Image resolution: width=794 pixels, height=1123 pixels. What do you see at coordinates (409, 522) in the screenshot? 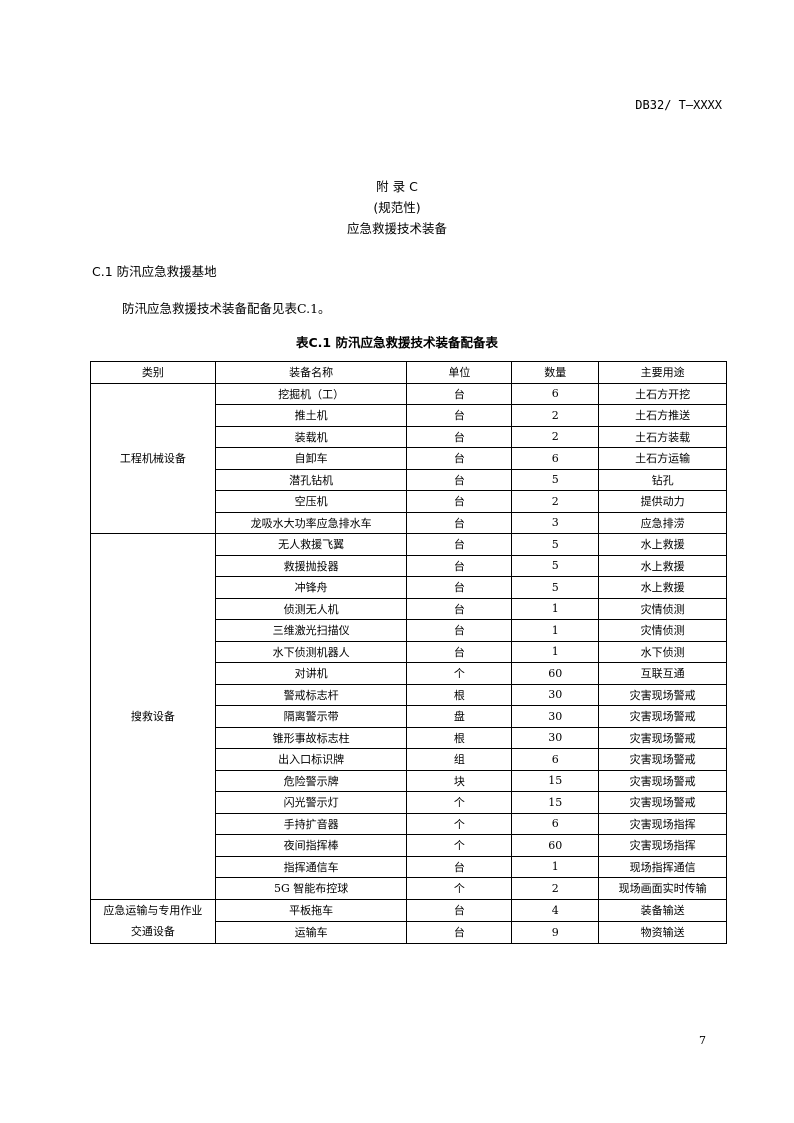
I see `table-row: 龙吸水大功率应急排水车台 3 应急排涝` at bounding box center [409, 522].